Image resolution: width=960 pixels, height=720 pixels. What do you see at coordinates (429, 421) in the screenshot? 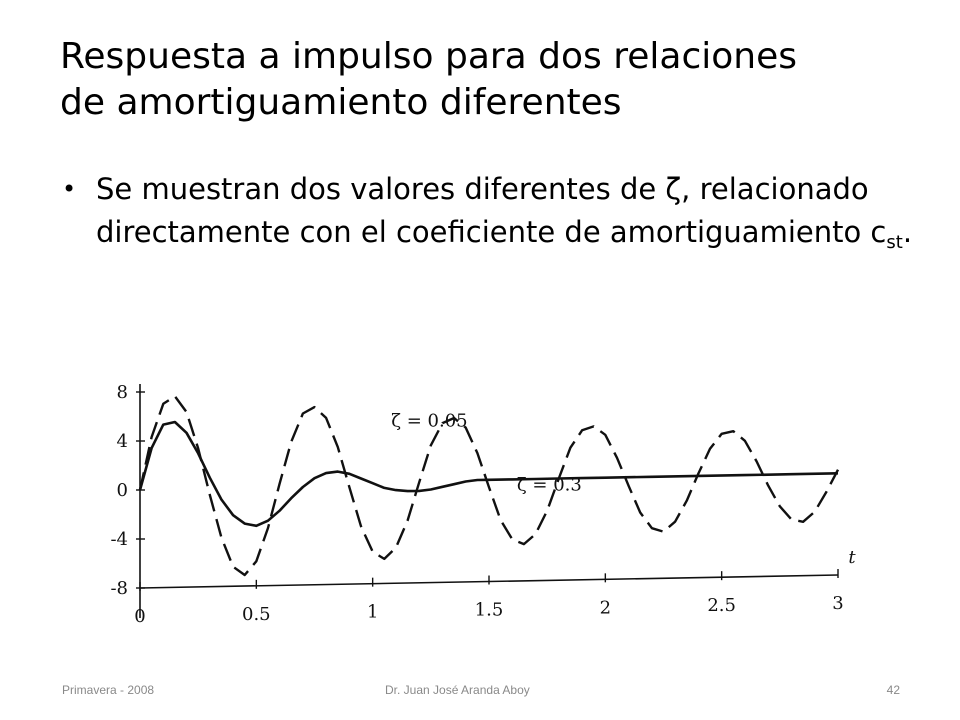
I see `curve-annotation: ζ = 0.05` at bounding box center [429, 421].